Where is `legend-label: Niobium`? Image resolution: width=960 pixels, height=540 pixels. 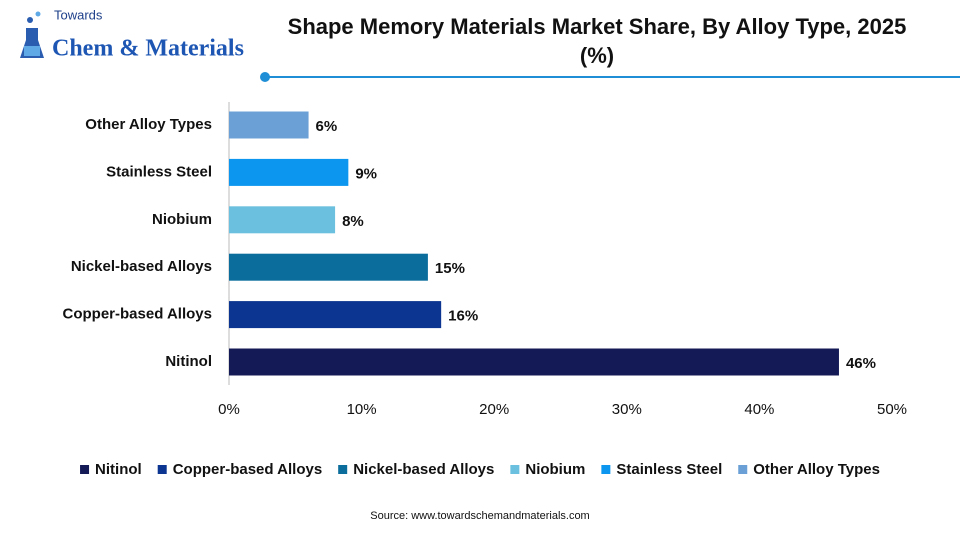
legend-label: Niobium is located at coordinates (555, 469).